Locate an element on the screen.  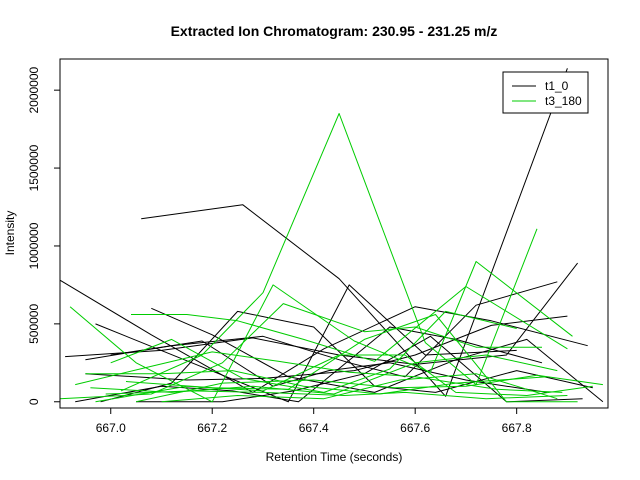
x-tick-label: 667.8 is located at coordinates (517, 428).